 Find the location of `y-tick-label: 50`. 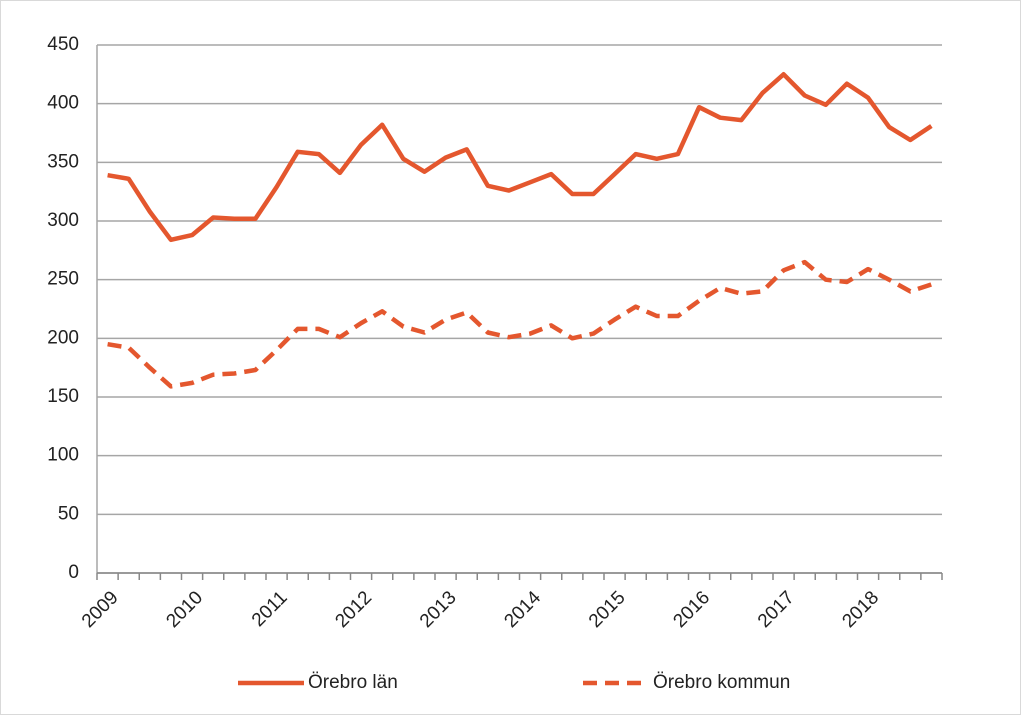

y-tick-label: 50 is located at coordinates (68, 513).